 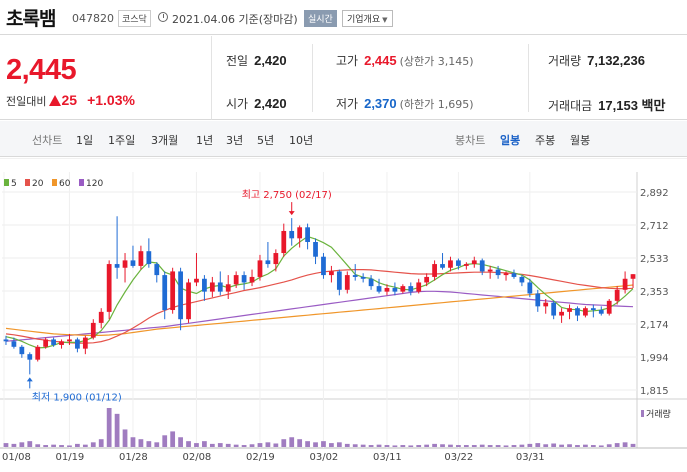 I want to click on high-annotation: 최고 2,750 (02/17), so click(x=287, y=195).